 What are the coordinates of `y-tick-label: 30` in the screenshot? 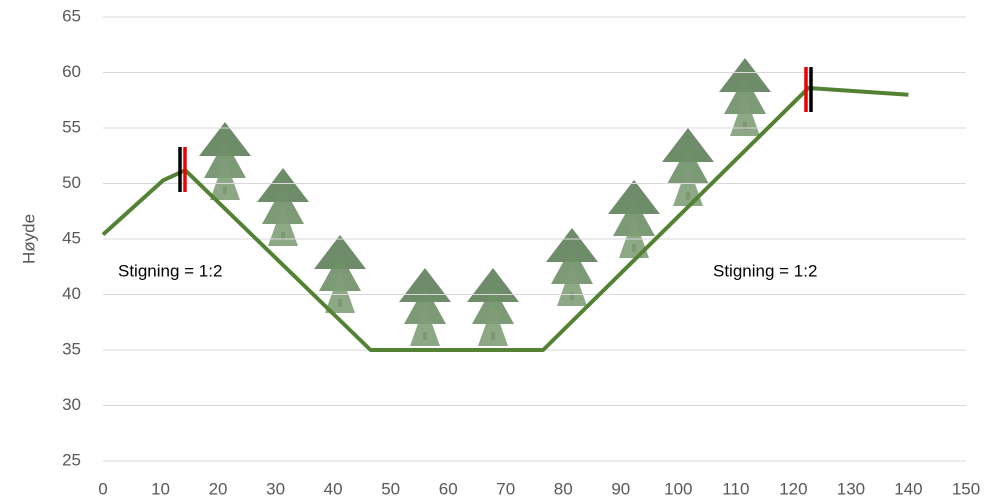 It's located at (71, 404).